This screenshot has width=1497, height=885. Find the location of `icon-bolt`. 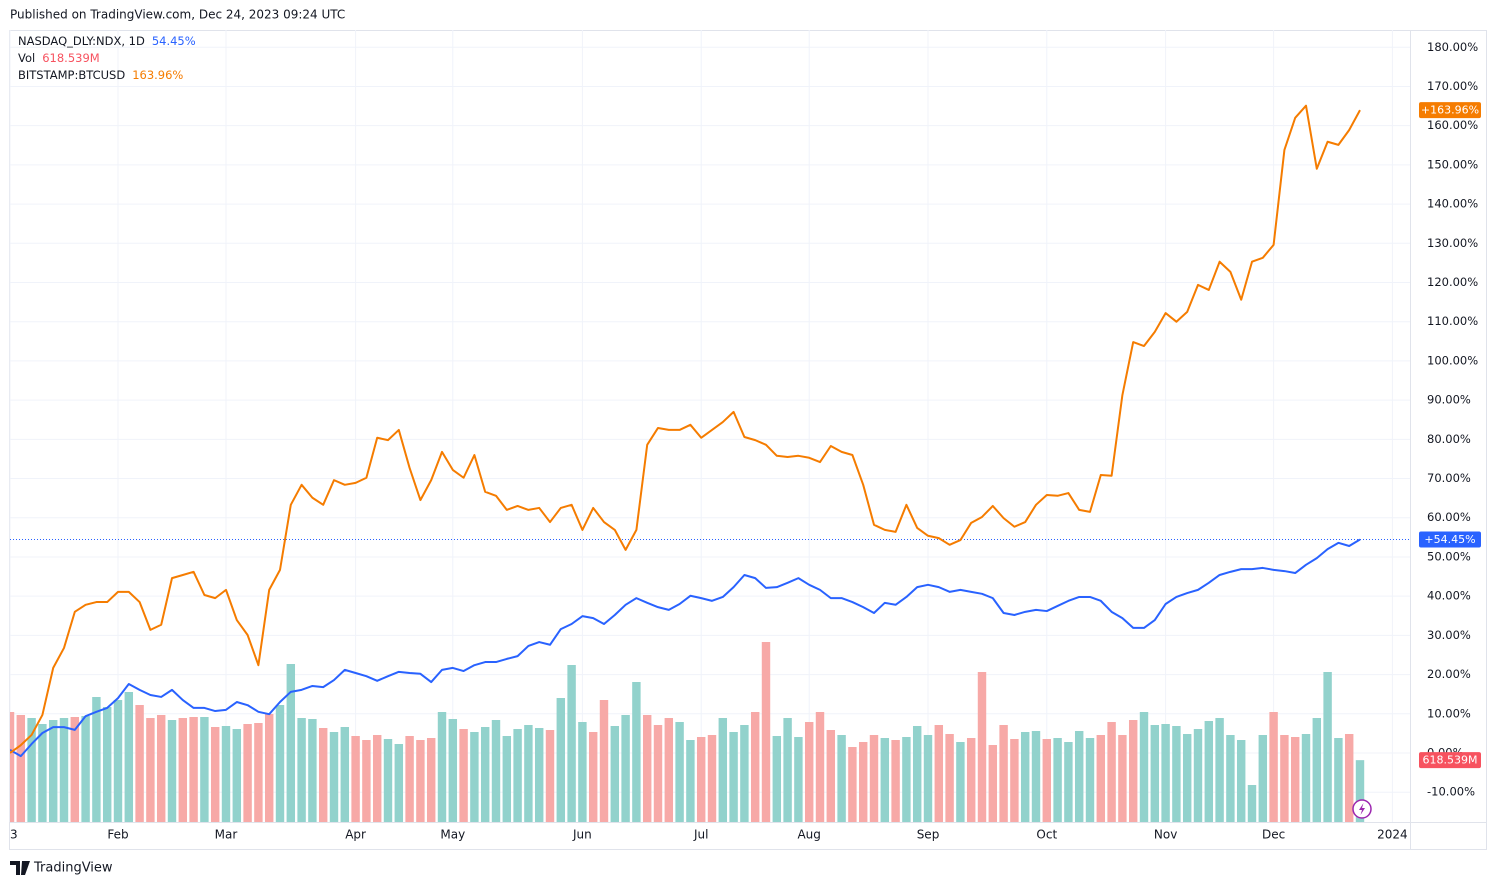

icon-bolt is located at coordinates (1362, 809).